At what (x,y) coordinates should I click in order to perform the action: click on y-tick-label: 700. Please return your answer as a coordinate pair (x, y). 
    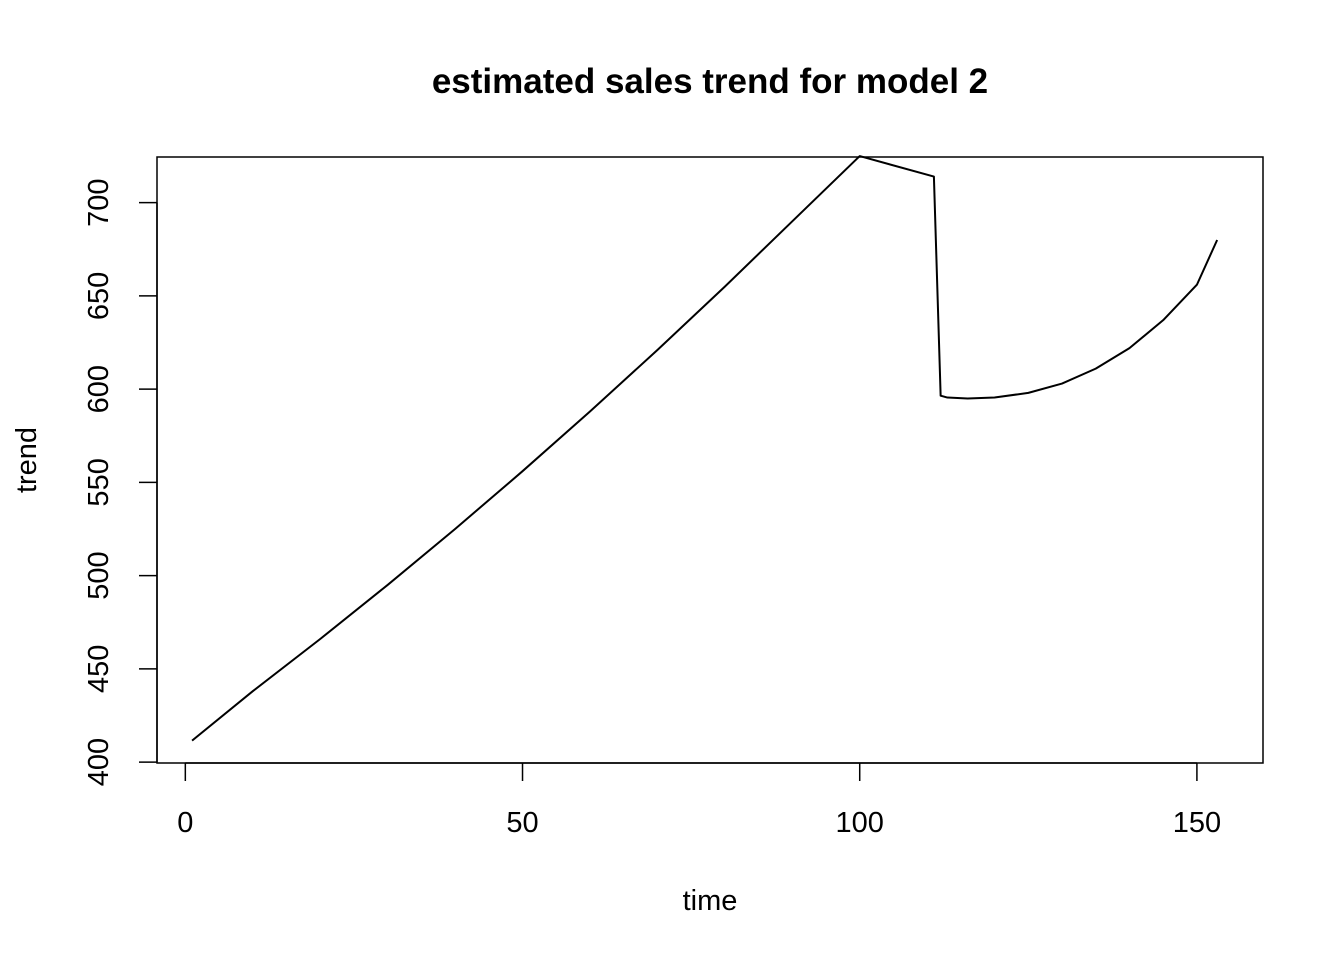
    Looking at the image, I should click on (99, 202).